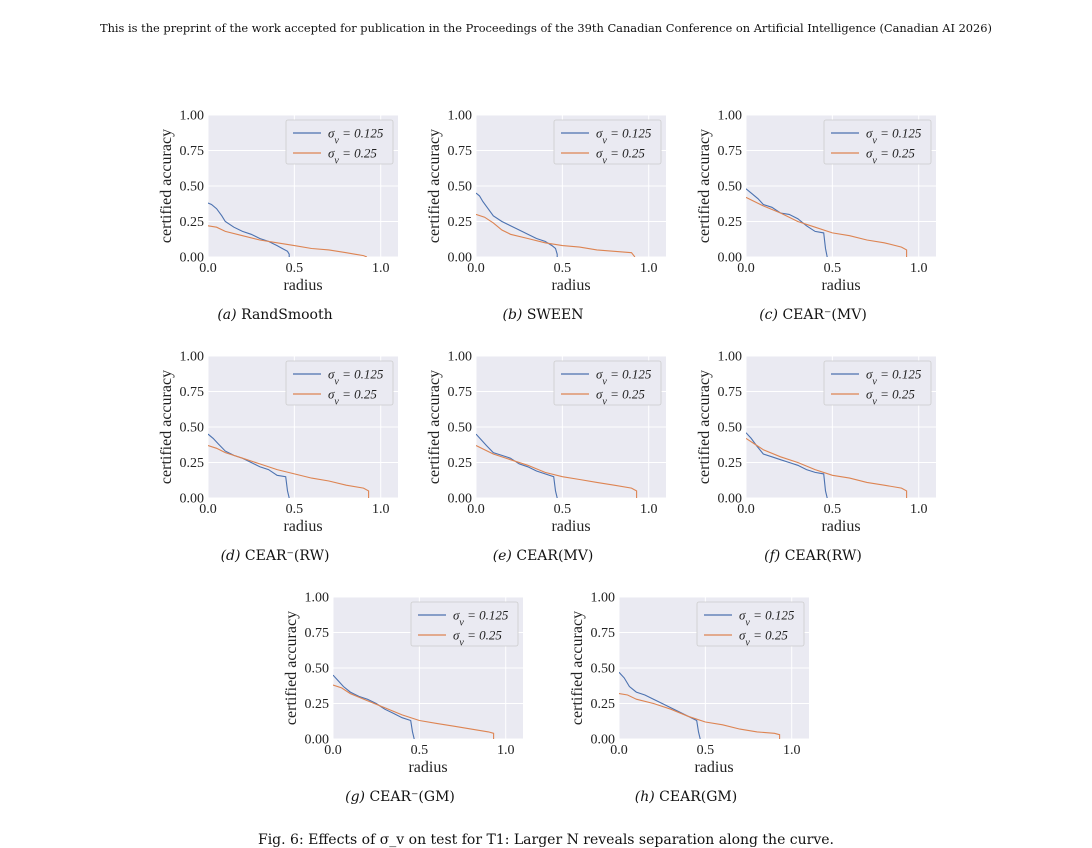 The image size is (1092, 848). I want to click on subfigure-method: CEAR(GM), so click(698, 797).